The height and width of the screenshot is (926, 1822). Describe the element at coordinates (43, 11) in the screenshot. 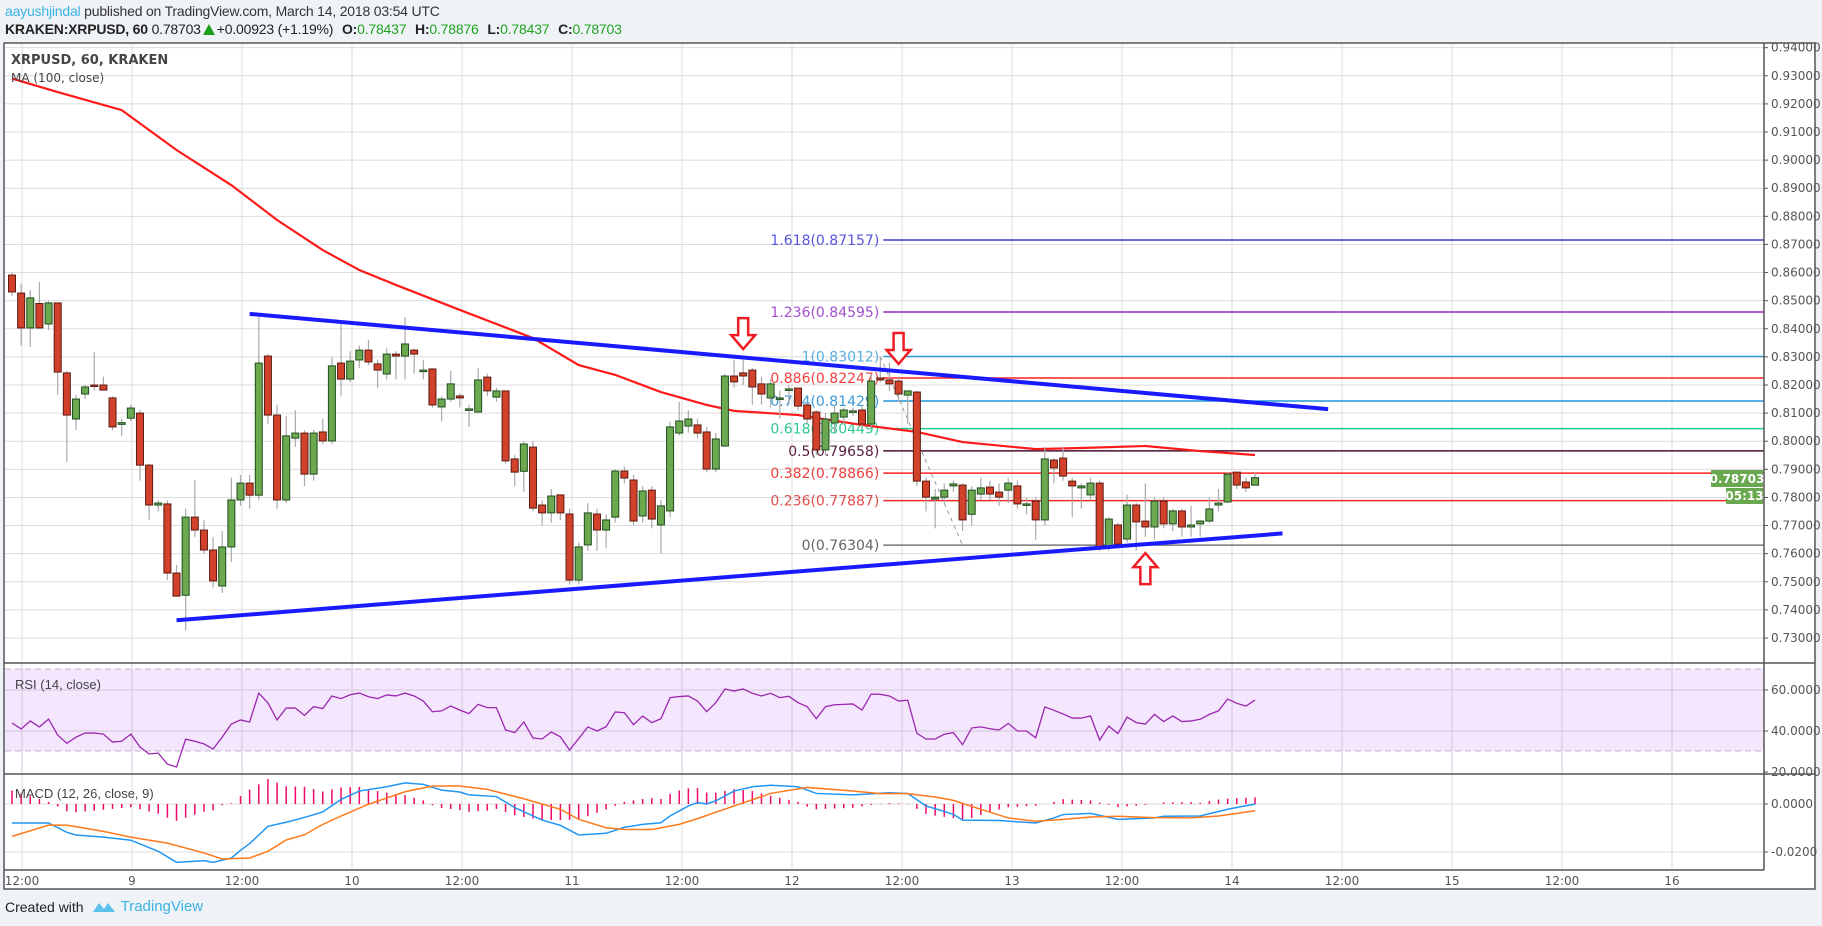

I see `author-link: aayushjindal` at that location.